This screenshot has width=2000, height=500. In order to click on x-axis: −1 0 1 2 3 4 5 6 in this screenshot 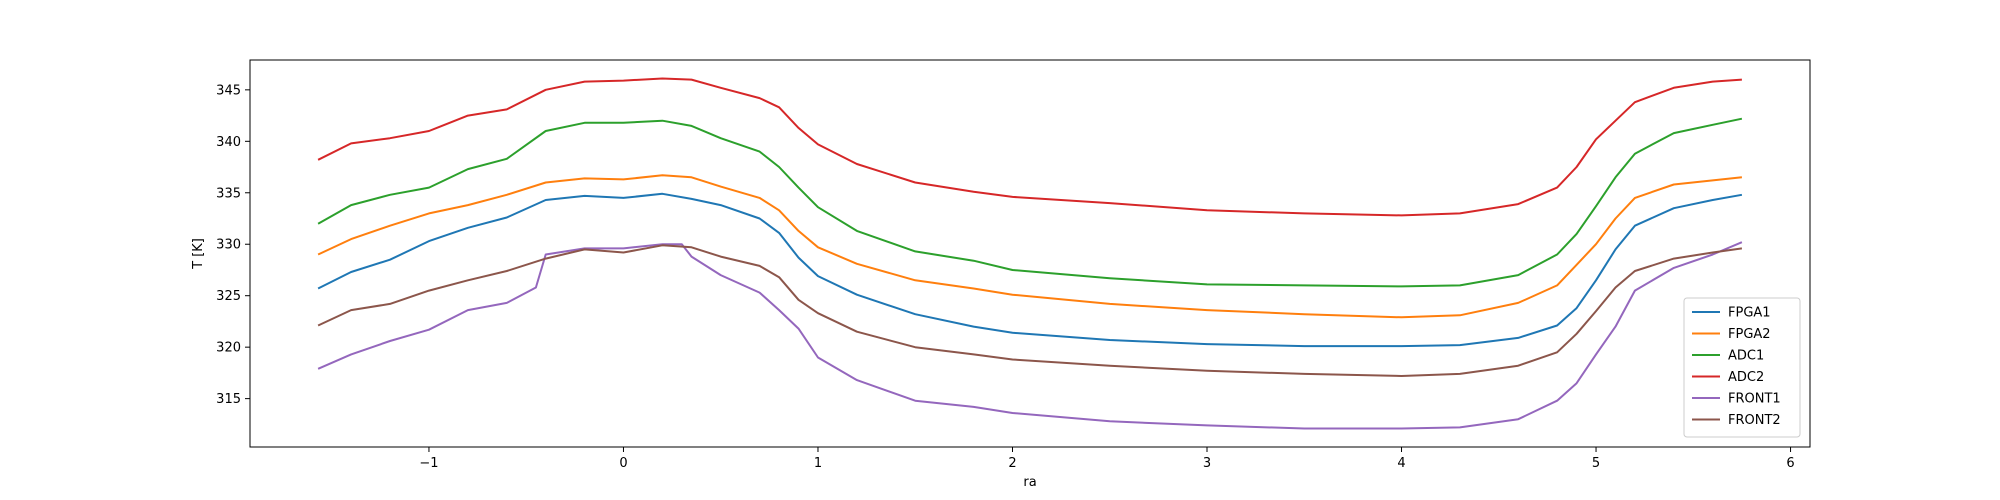, I will do `click(1107, 459)`.